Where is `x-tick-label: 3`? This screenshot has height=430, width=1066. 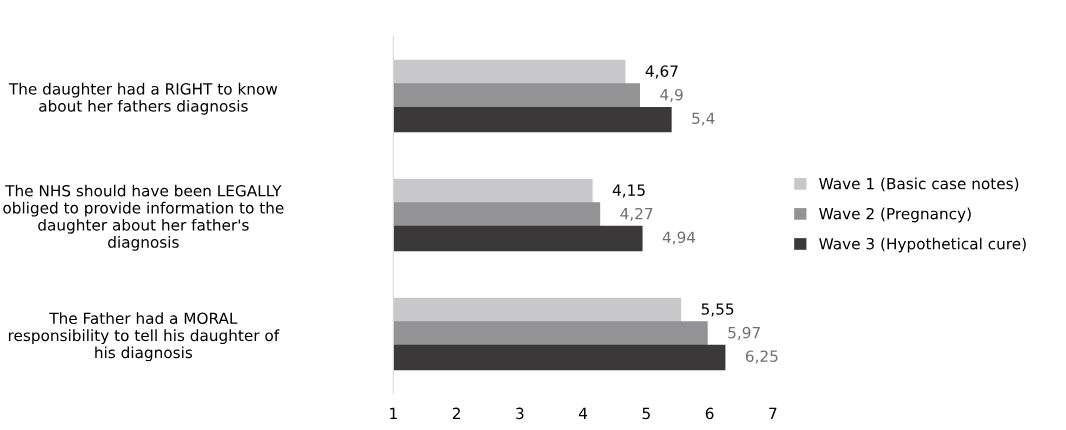
x-tick-label: 3 is located at coordinates (520, 413).